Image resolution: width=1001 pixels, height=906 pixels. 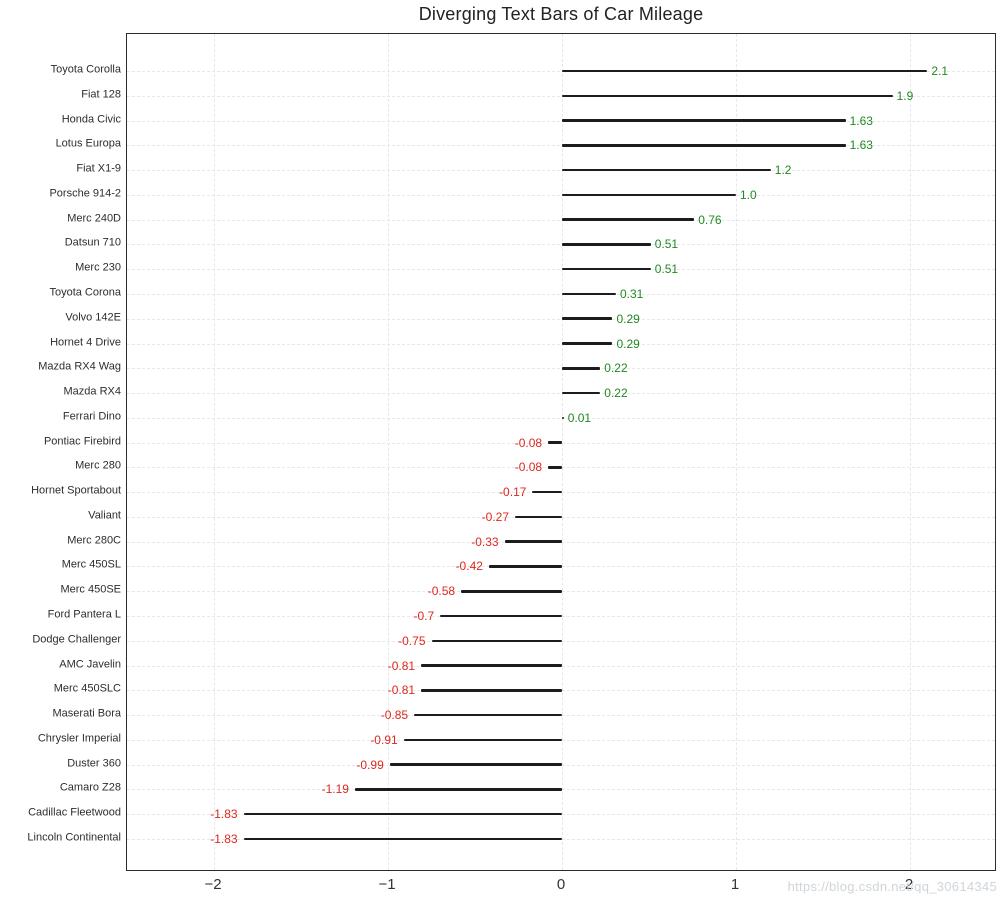 I want to click on category-label: Camaro Z28, so click(x=90, y=787).